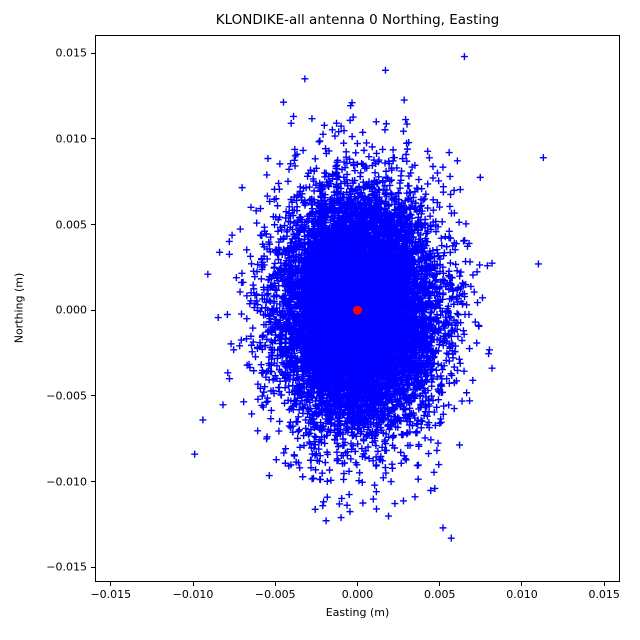  What do you see at coordinates (111, 594) in the screenshot?
I see `x-tick-label: −0.015` at bounding box center [111, 594].